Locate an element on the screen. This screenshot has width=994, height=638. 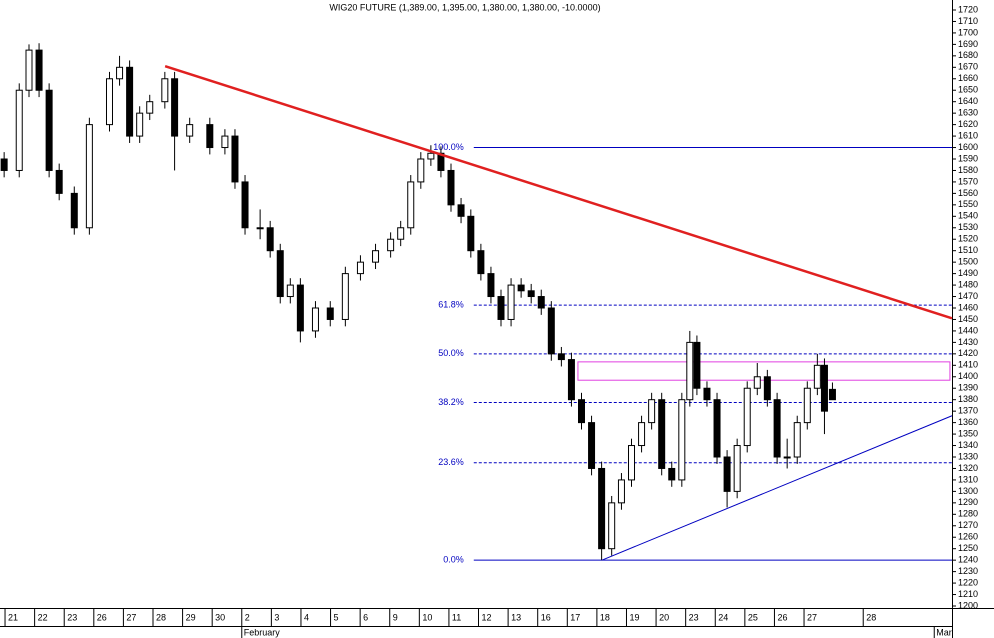
x-tick-label: 3 is located at coordinates (276, 617).